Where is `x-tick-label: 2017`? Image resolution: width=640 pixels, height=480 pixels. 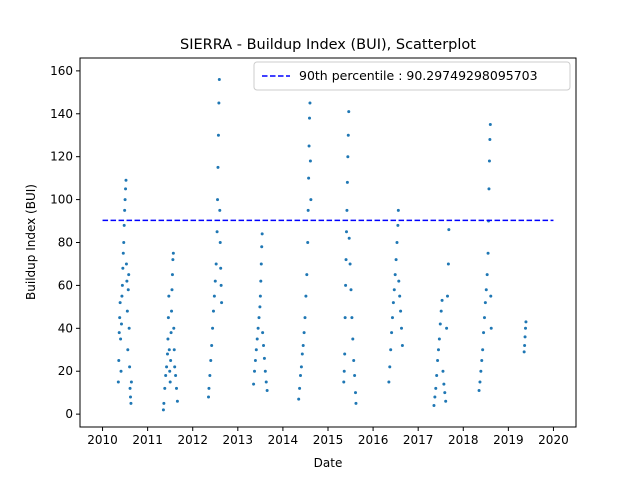
x-tick-label: 2017 is located at coordinates (418, 440).